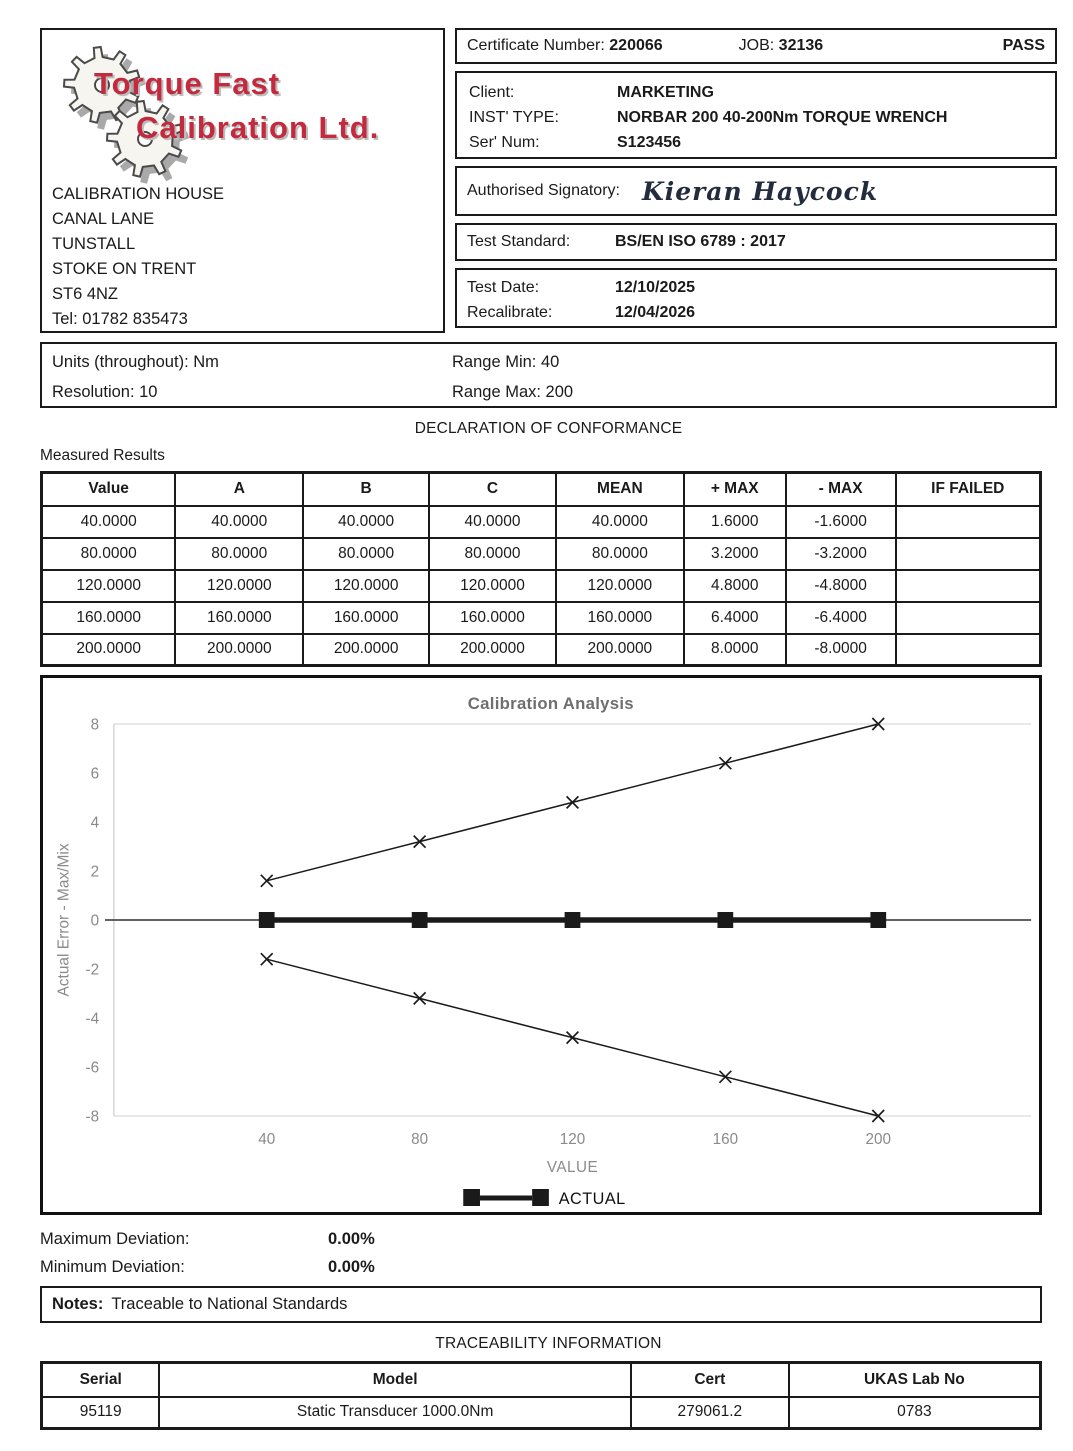  I want to click on svg-text: 40, so click(266, 1139).